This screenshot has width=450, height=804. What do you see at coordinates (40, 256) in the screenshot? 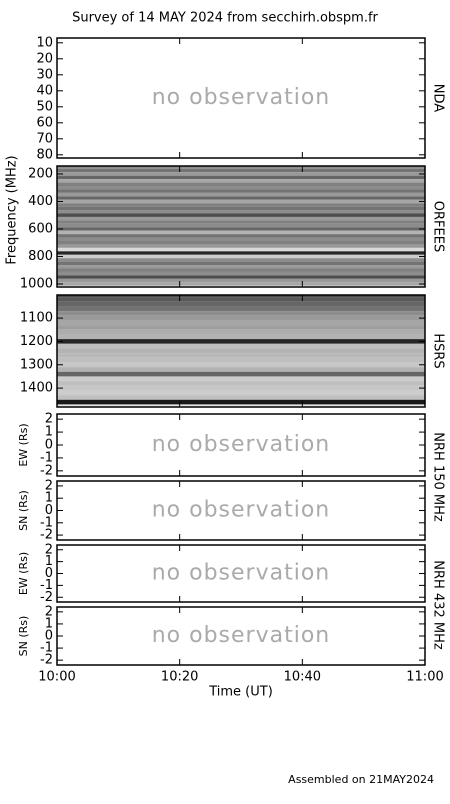
I see `y-tick-label: 800` at bounding box center [40, 256].